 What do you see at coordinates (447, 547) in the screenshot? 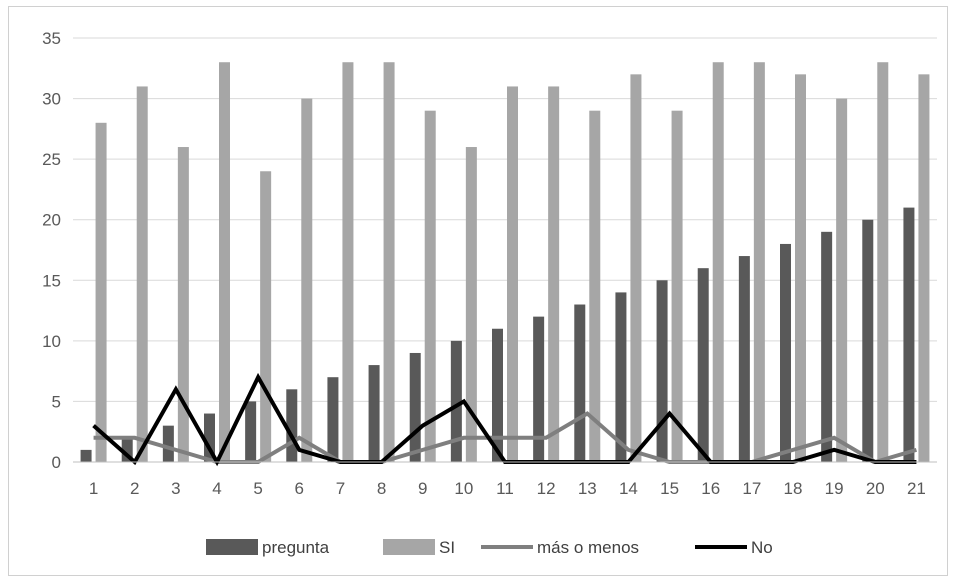
I see `legend-label: SI` at bounding box center [447, 547].